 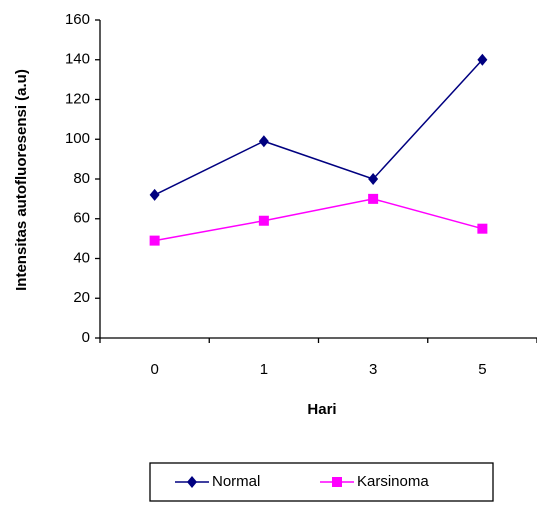 I want to click on y-tick-label: 140, so click(x=77, y=59).